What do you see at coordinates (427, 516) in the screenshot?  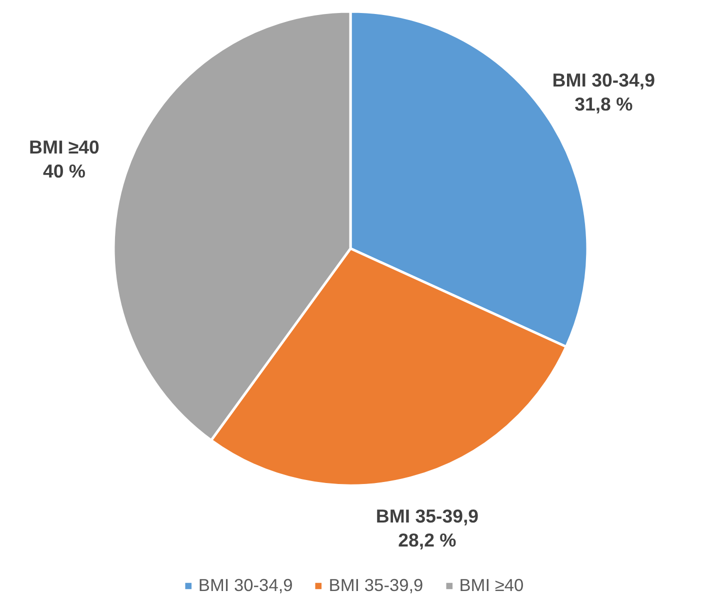 I see `slice-label: BMI 35-39,9` at bounding box center [427, 516].